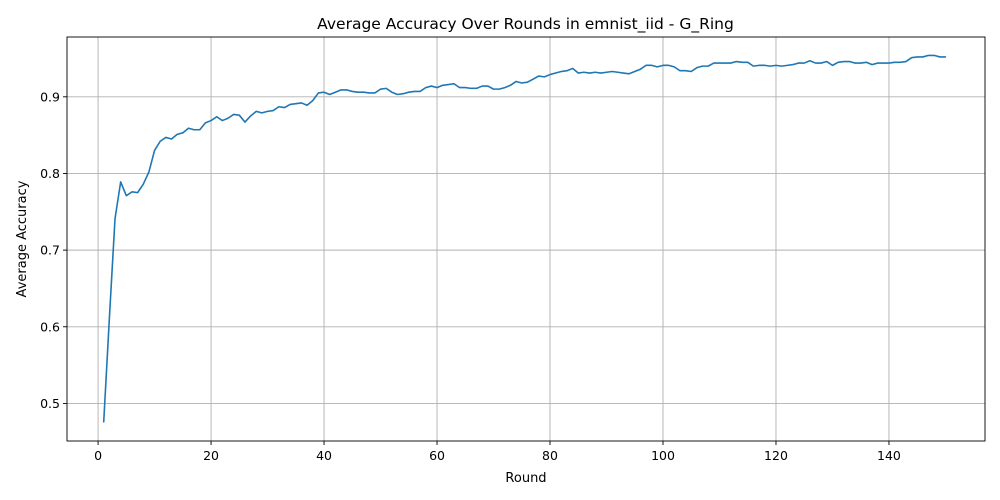 The height and width of the screenshot is (500, 1000). Describe the element at coordinates (889, 455) in the screenshot. I see `x-tick-label: 140` at that location.